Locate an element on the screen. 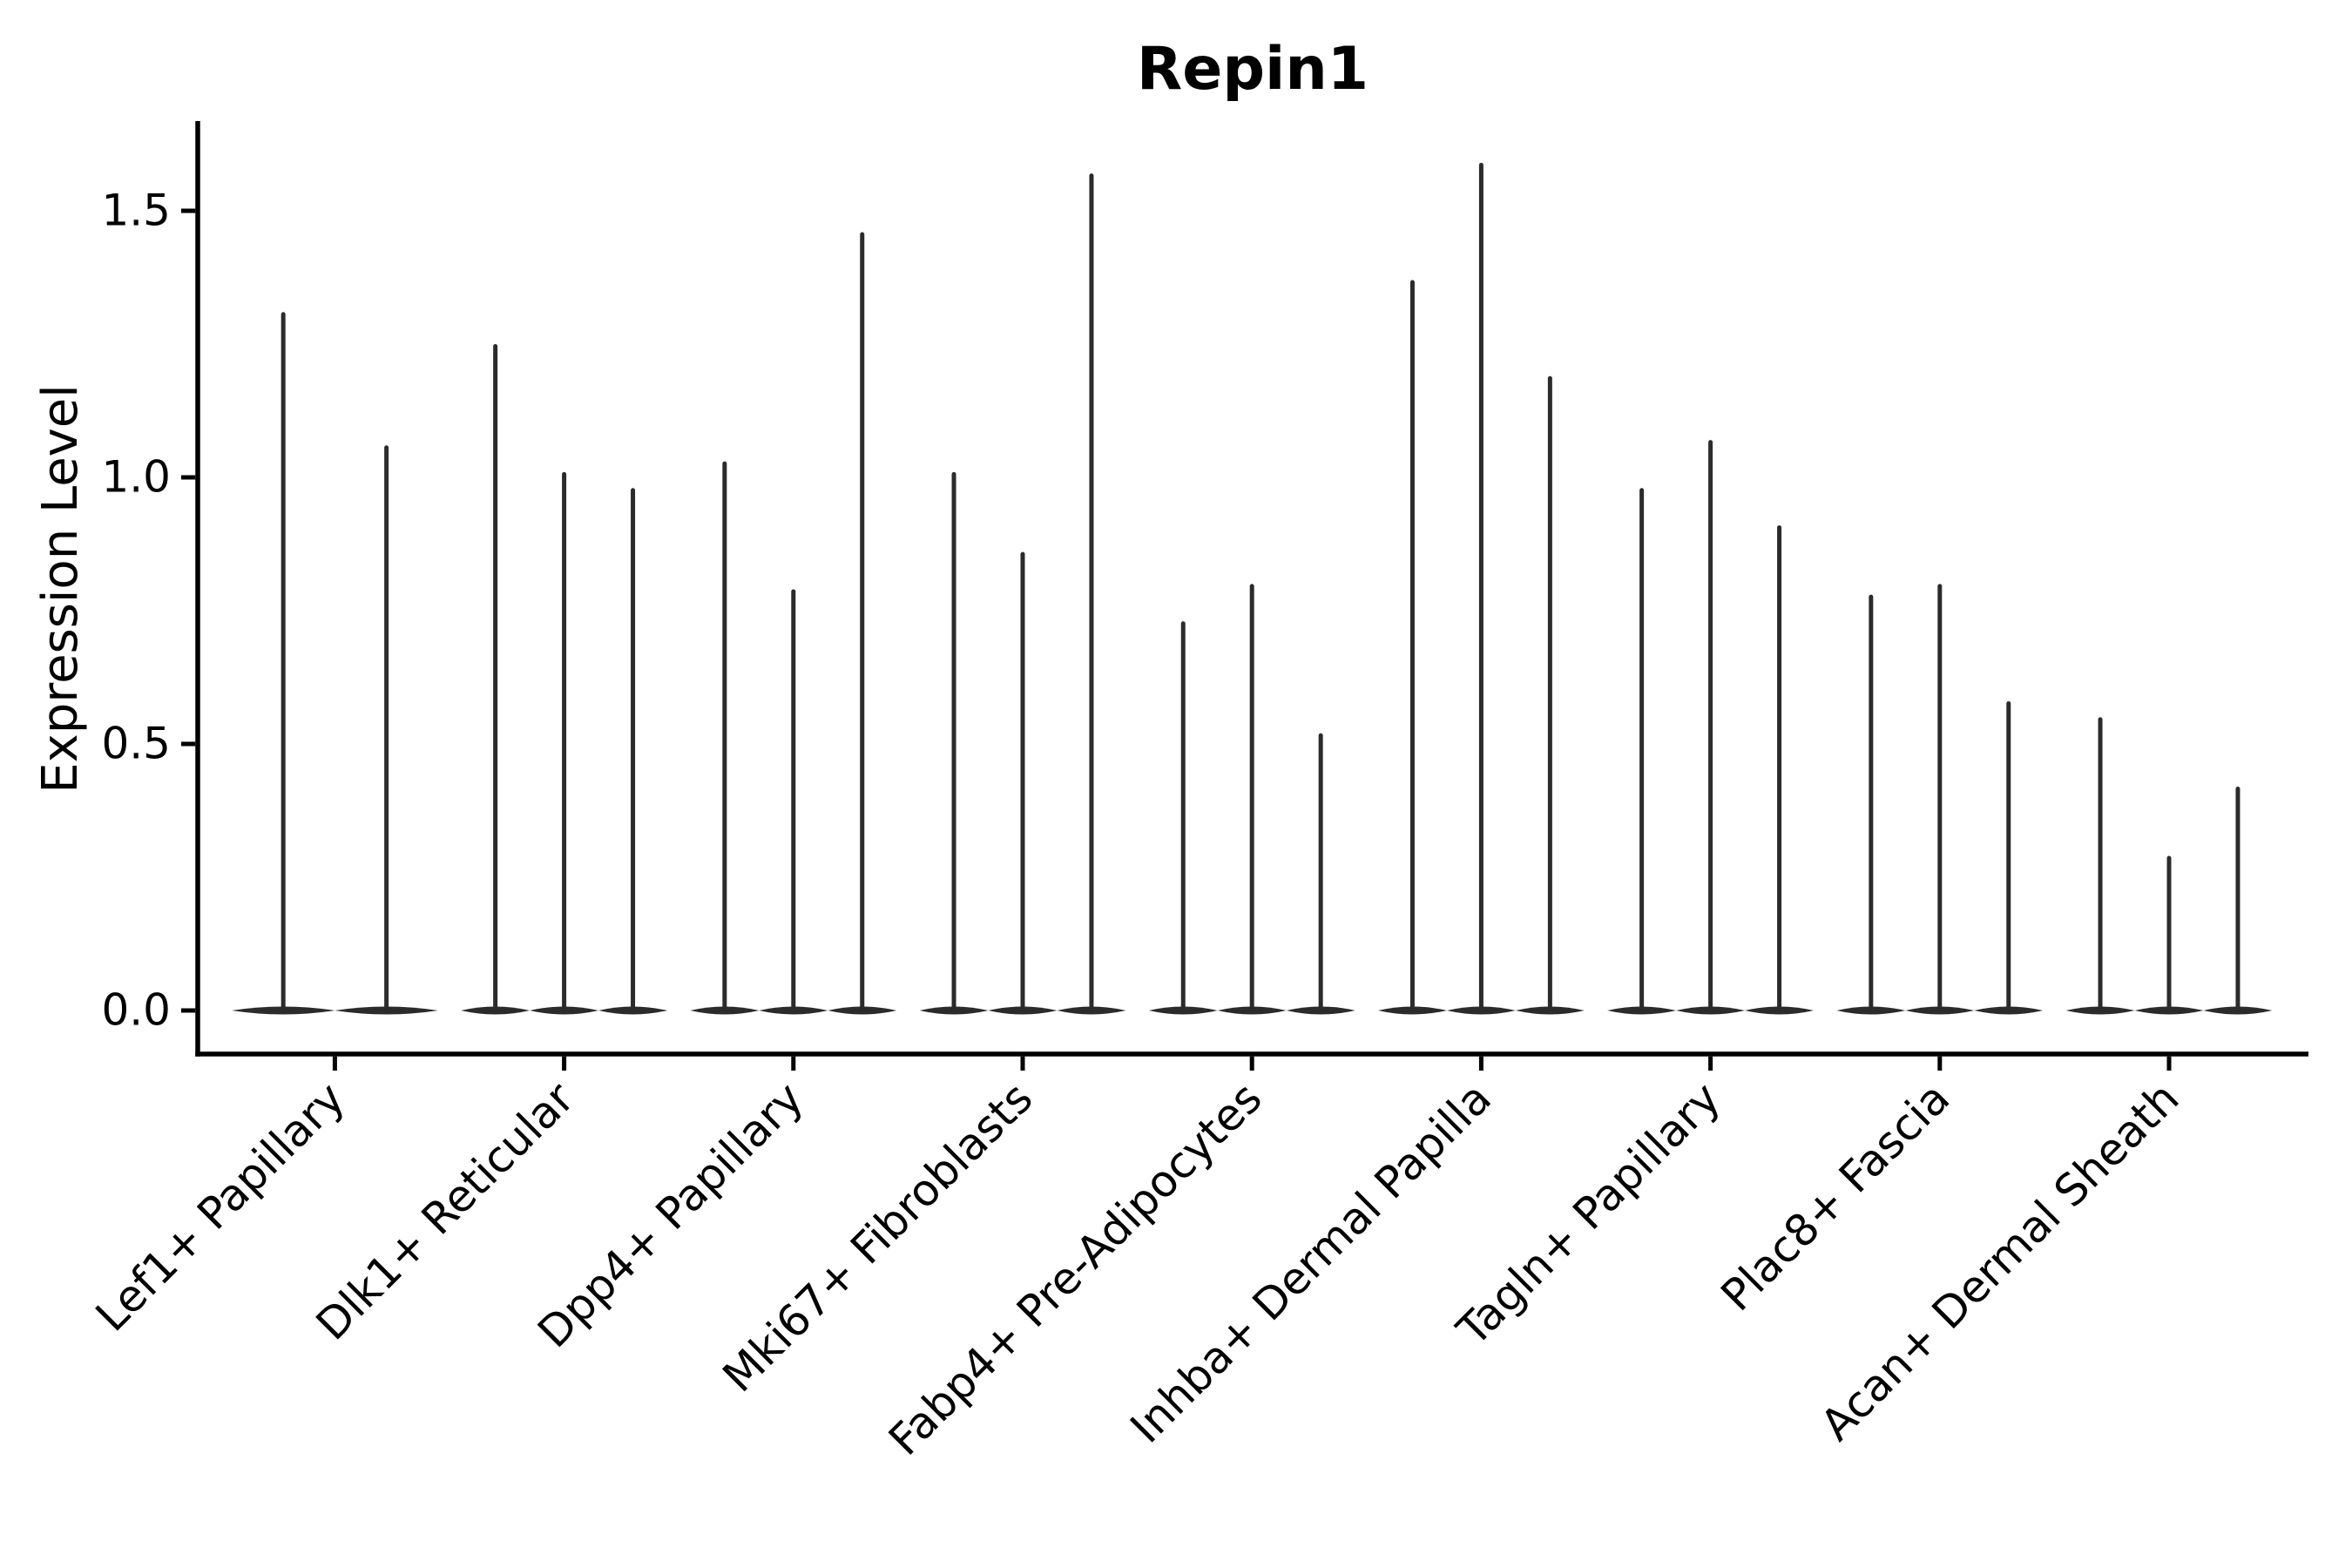 The height and width of the screenshot is (1568, 2352). y-tick-label: 1.0 is located at coordinates (136, 477).